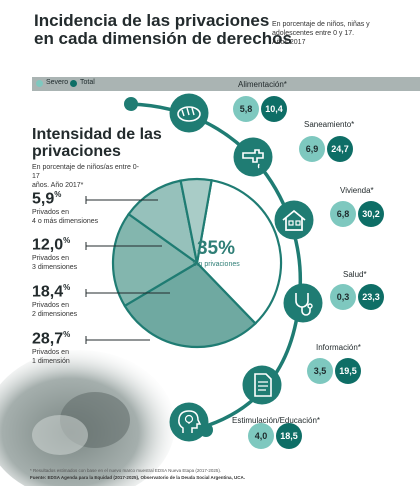 This screenshot has width=420, height=486. Describe the element at coordinates (348, 371) in the screenshot. I see `total-value-bubble: 19,5` at that location.